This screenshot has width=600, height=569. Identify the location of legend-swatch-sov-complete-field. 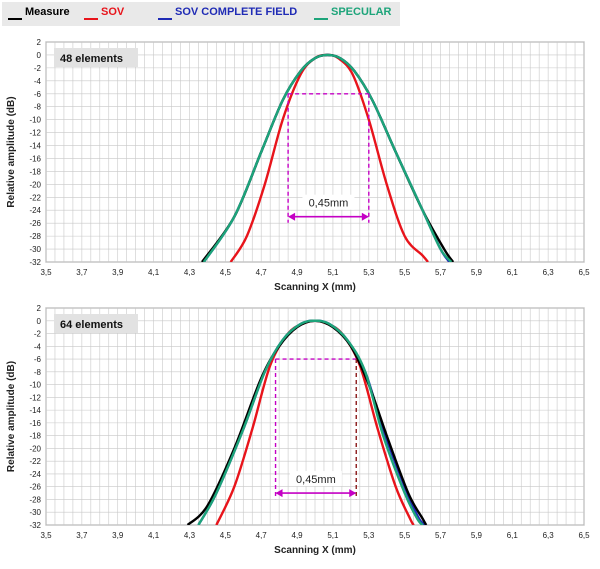
(165, 19).